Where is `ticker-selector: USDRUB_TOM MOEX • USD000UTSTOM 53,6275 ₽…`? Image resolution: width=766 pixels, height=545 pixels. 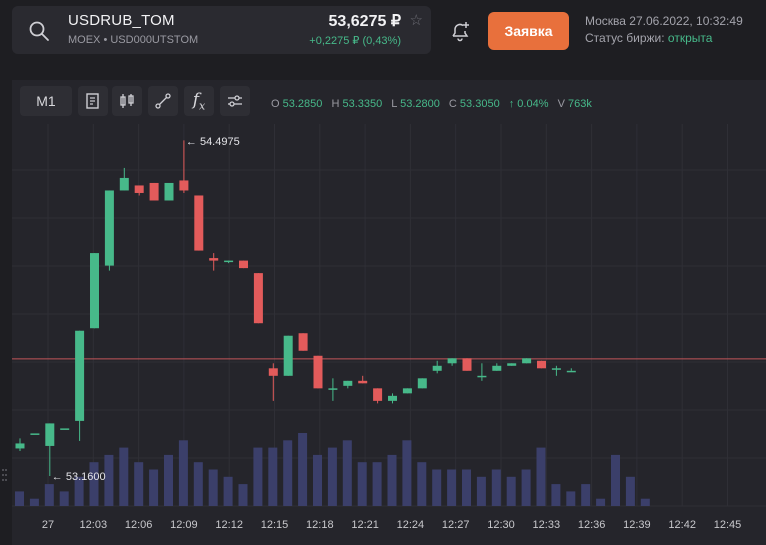
ticker-selector: USDRUB_TOM MOEX • USD000UTSTOM 53,6275 ₽… is located at coordinates (221, 30).